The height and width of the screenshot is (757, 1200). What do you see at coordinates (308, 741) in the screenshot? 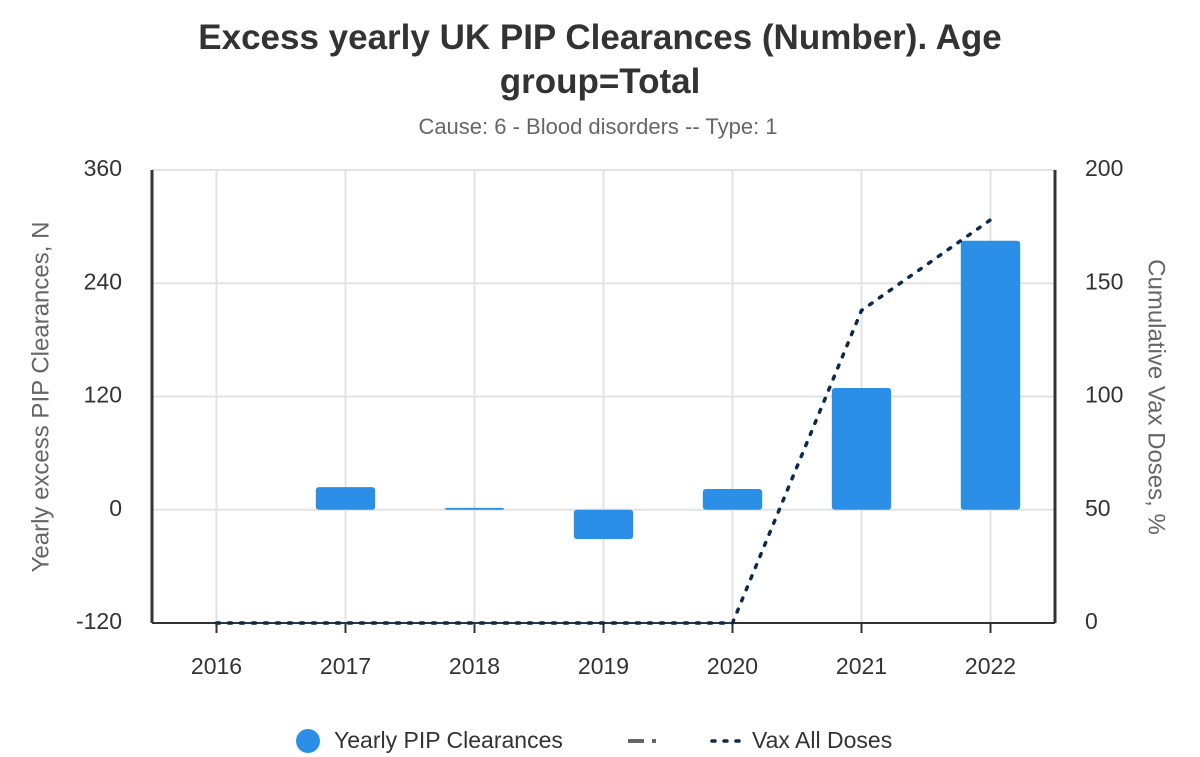
I see `legend-marker` at bounding box center [308, 741].